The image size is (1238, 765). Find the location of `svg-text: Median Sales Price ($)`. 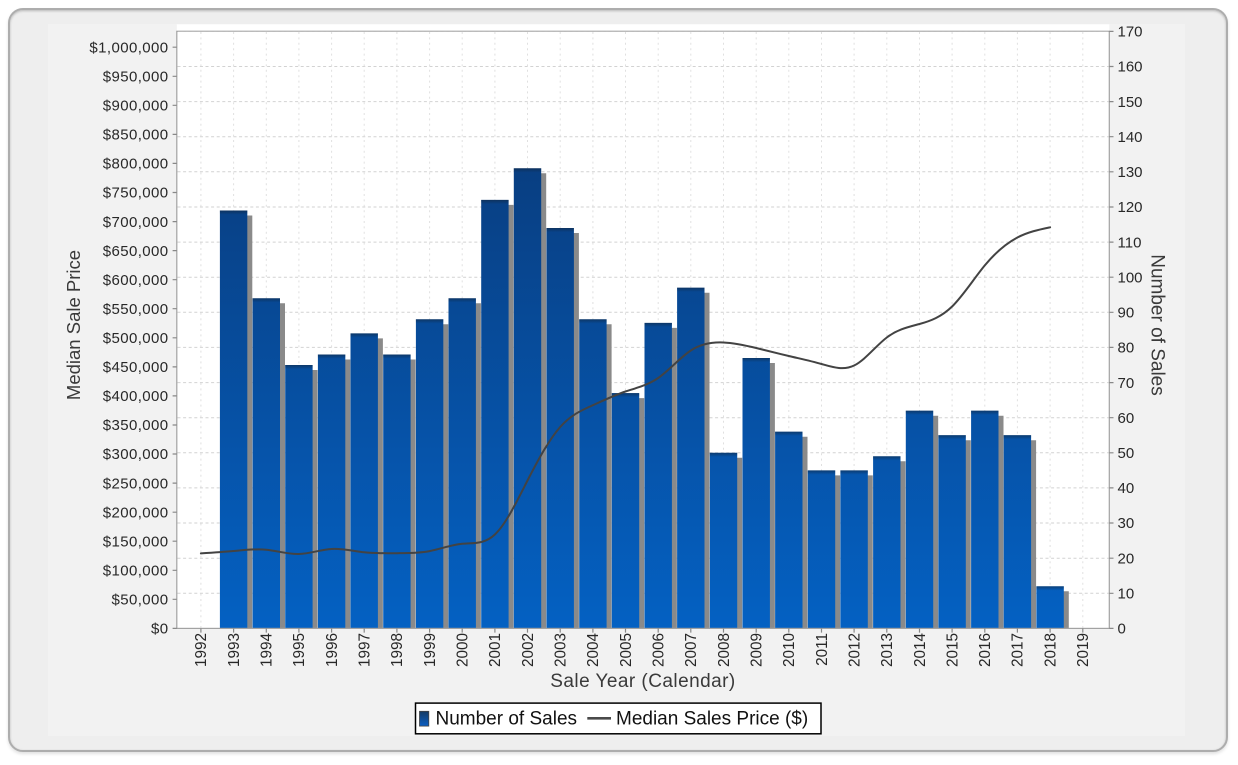

svg-text: Median Sales Price ($) is located at coordinates (712, 719).